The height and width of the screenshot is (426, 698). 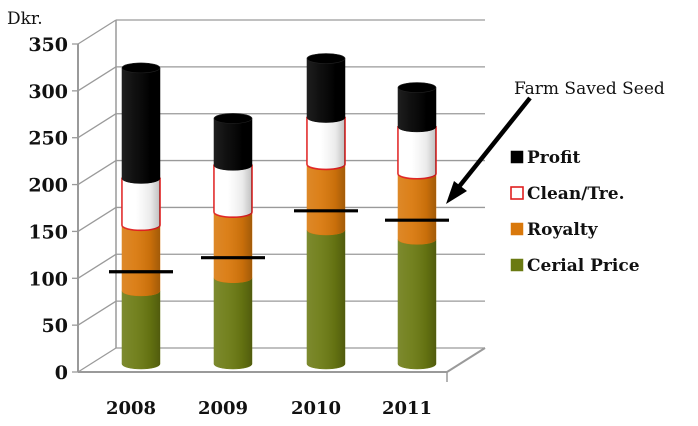 I want to click on legend-item: Profit, so click(x=545, y=158).